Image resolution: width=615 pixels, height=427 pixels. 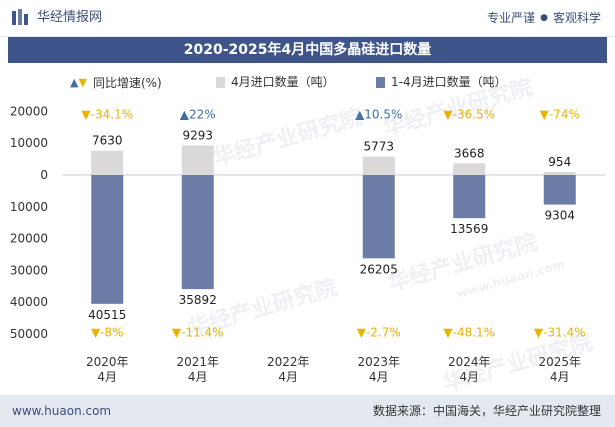 I want to click on data-label-monthly: 9293, so click(x=197, y=135).